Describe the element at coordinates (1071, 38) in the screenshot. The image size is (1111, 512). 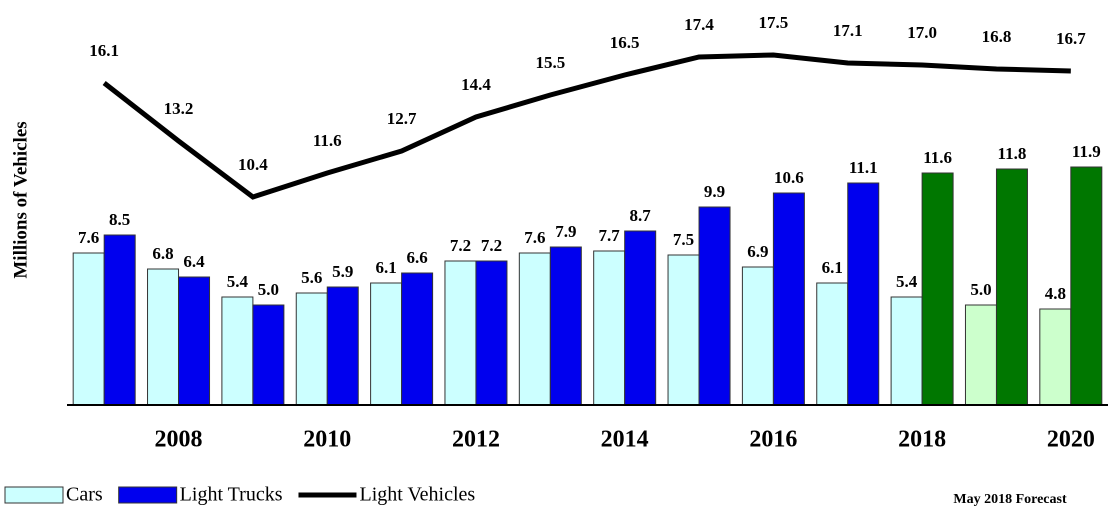
I see `data-label: 16.7` at that location.